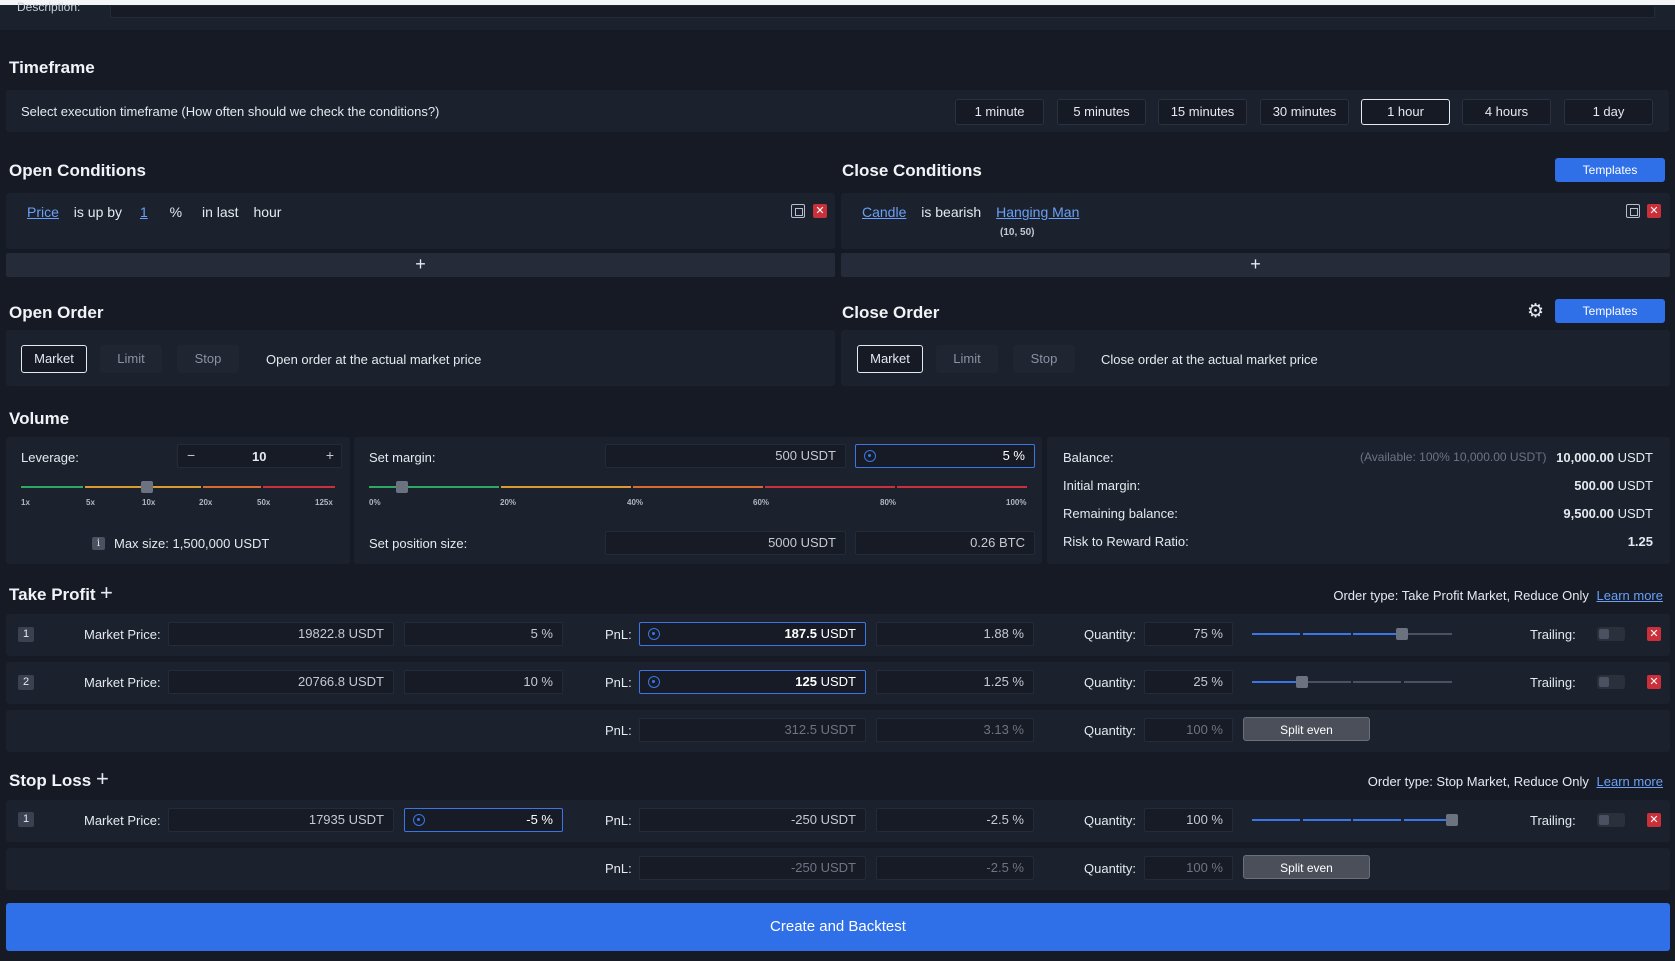 The image size is (1675, 961). Describe the element at coordinates (192, 543) in the screenshot. I see `max-size: Max size: 1,500,000 USDT` at that location.